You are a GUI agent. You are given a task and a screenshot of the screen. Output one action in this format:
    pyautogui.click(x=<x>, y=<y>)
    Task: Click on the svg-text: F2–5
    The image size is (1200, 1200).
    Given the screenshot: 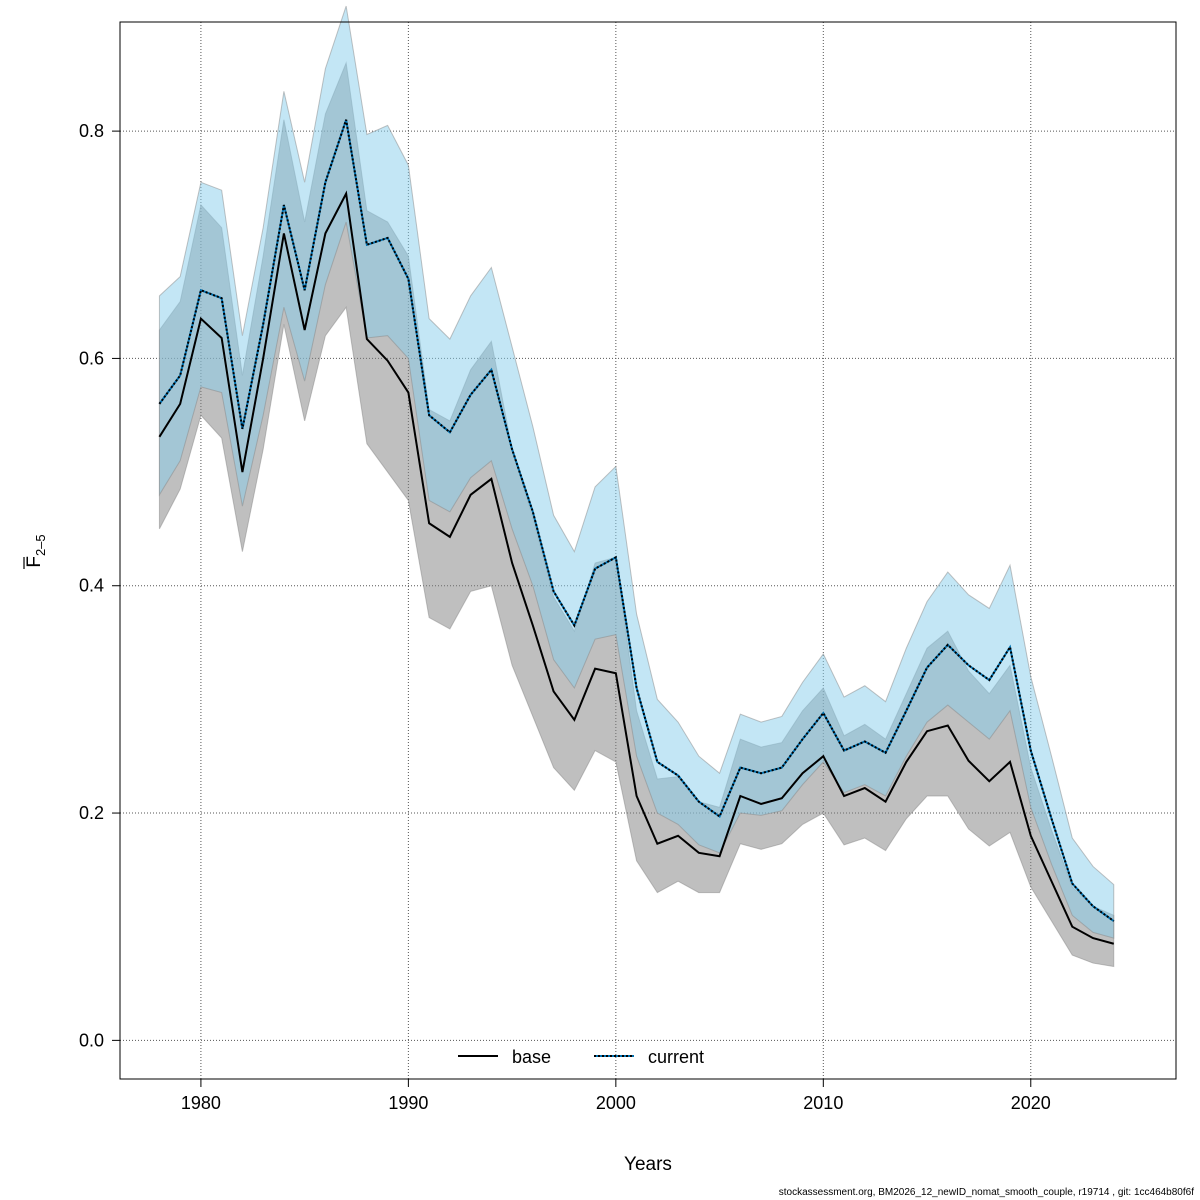 What is the action you would take?
    pyautogui.click(x=36, y=550)
    